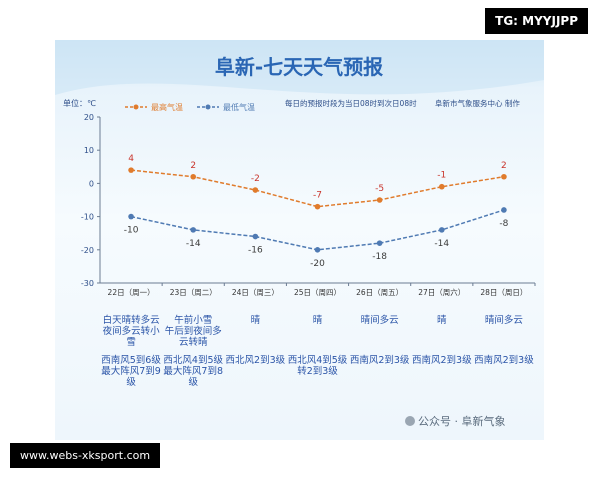 This screenshot has width=600, height=480. Describe the element at coordinates (89, 117) in the screenshot. I see `y-tick-label: 20` at that location.